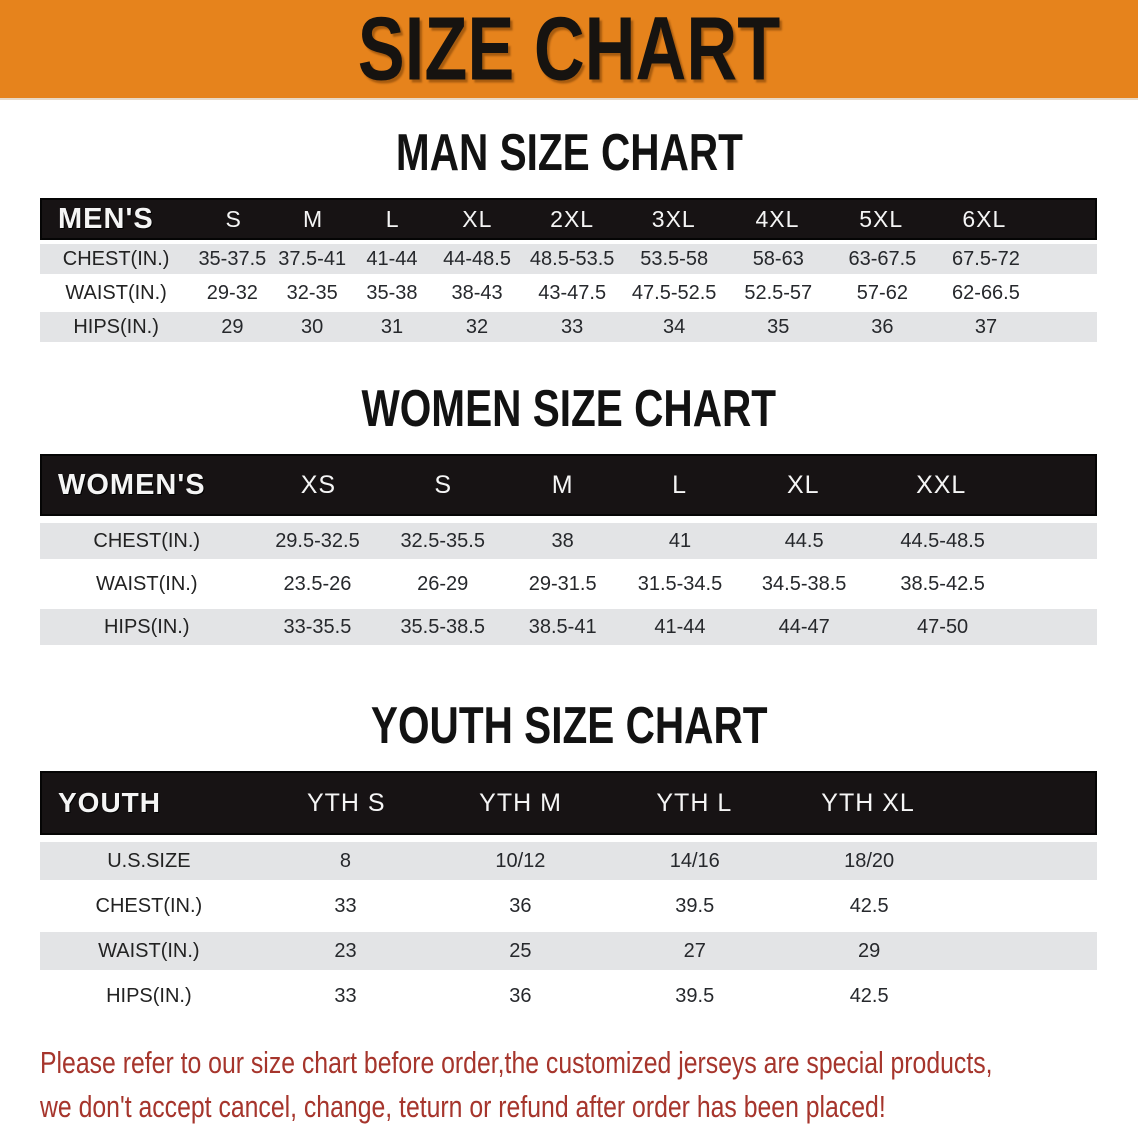  What do you see at coordinates (568, 996) in the screenshot?
I see `youth-hips-row: HIPS(IN.) 33 36 39.5 42.5` at bounding box center [568, 996].